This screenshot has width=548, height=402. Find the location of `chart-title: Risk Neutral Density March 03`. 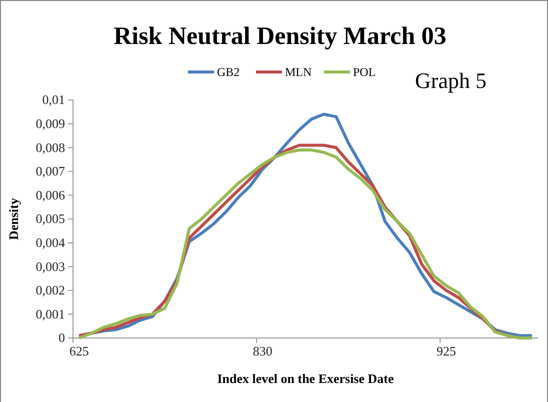

chart-title: Risk Neutral Density March 03 is located at coordinates (280, 36).